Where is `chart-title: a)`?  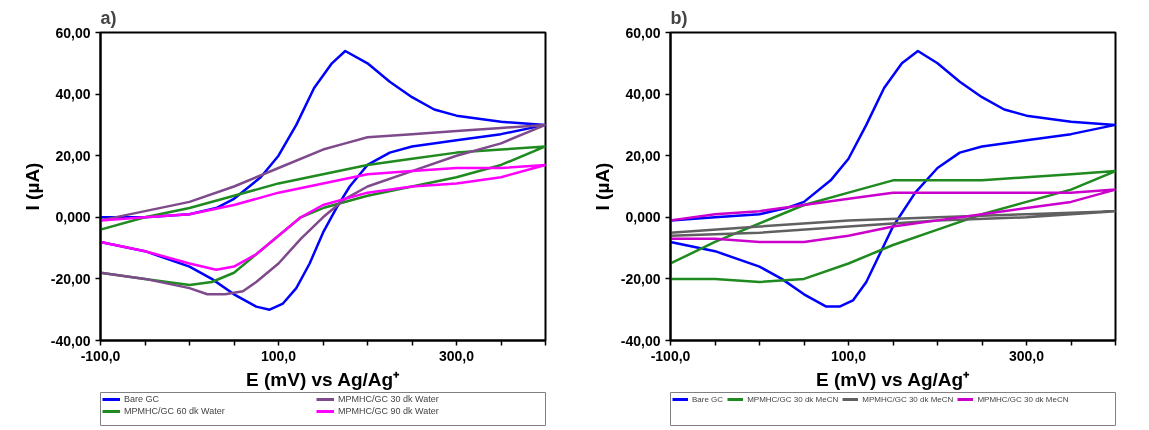
chart-title: a) is located at coordinates (108, 17).